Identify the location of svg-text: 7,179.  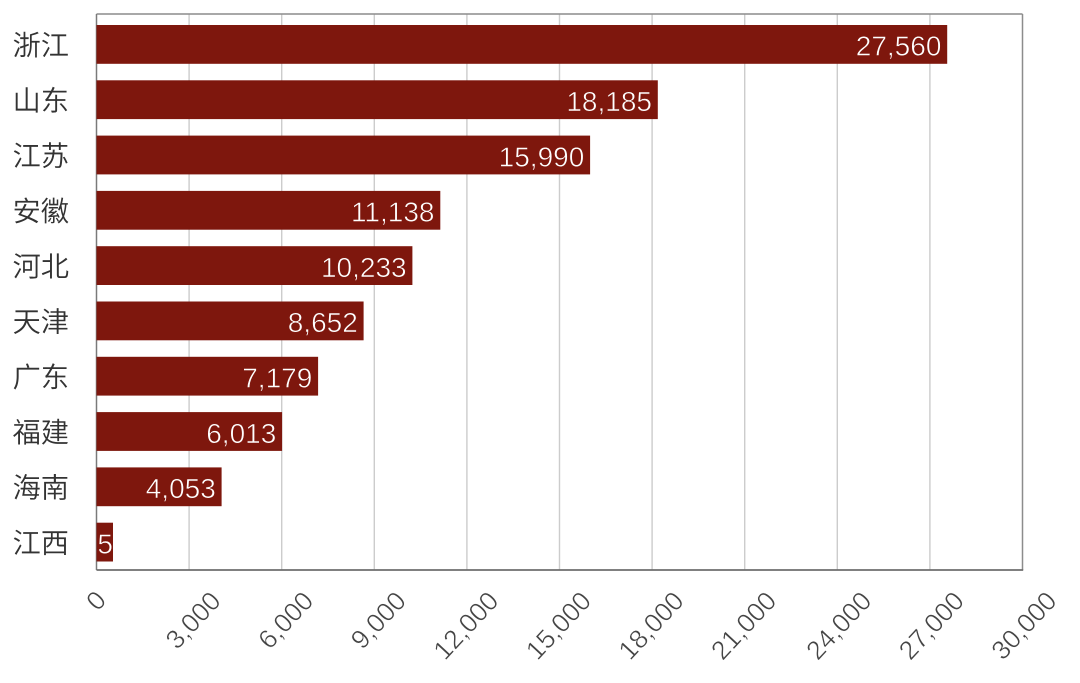
(277, 378).